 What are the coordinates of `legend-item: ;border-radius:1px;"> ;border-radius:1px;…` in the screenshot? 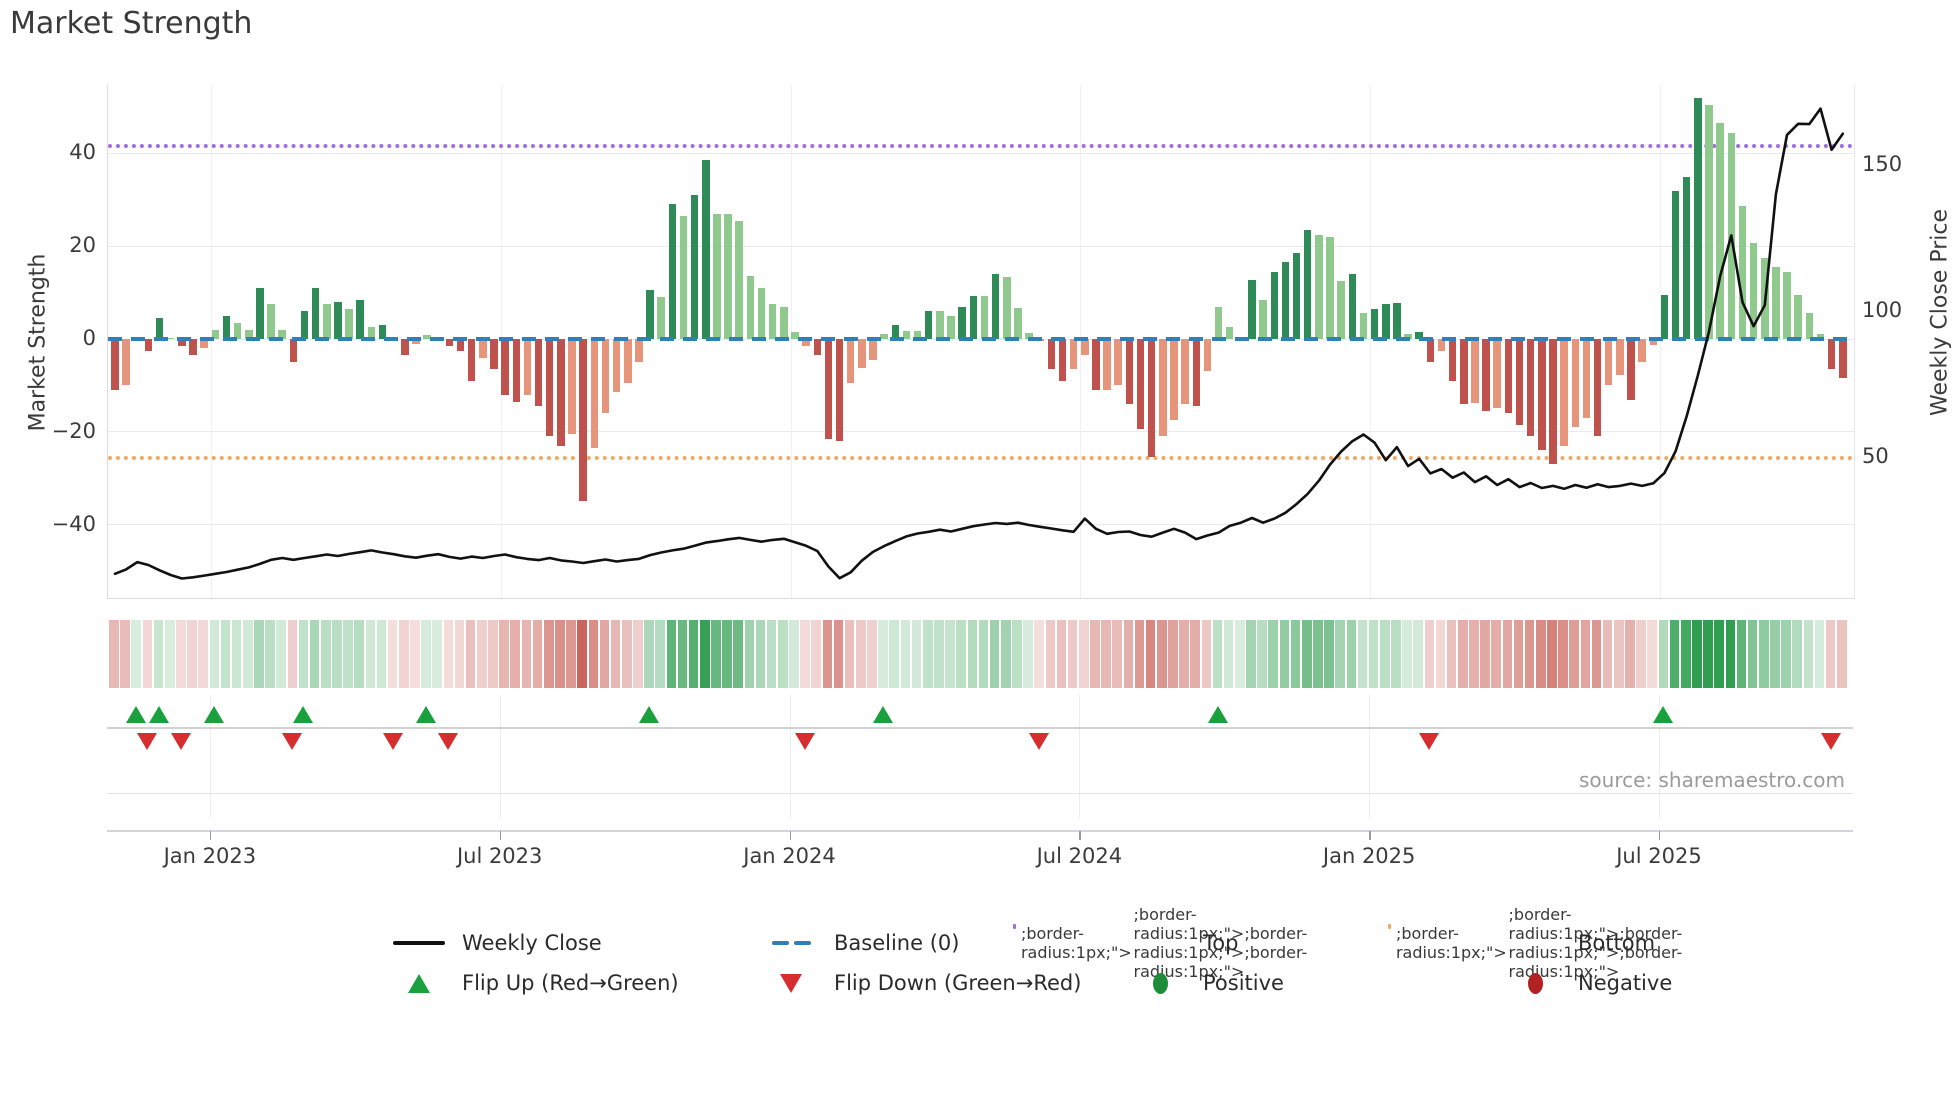 It's located at (1534, 943).